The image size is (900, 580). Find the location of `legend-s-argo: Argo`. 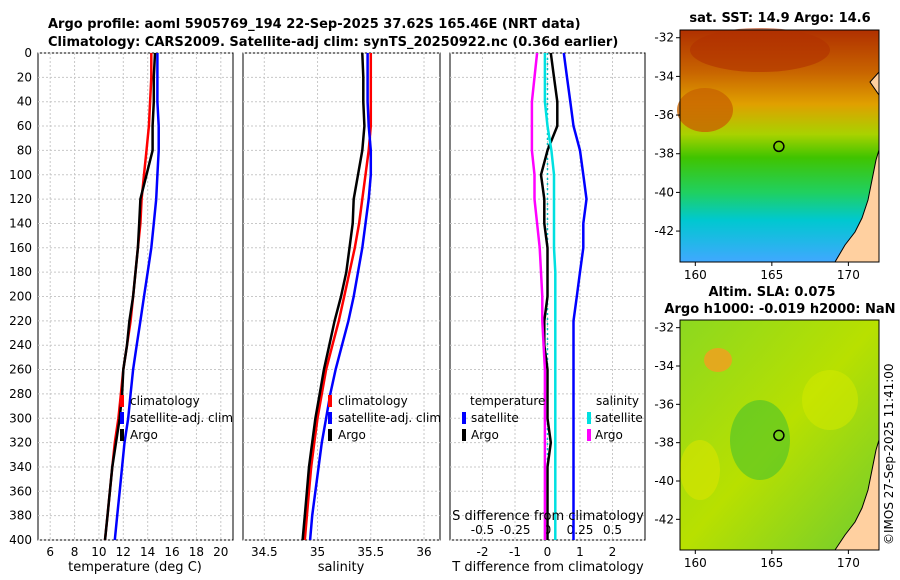

legend-s-argo: Argo is located at coordinates (609, 435).